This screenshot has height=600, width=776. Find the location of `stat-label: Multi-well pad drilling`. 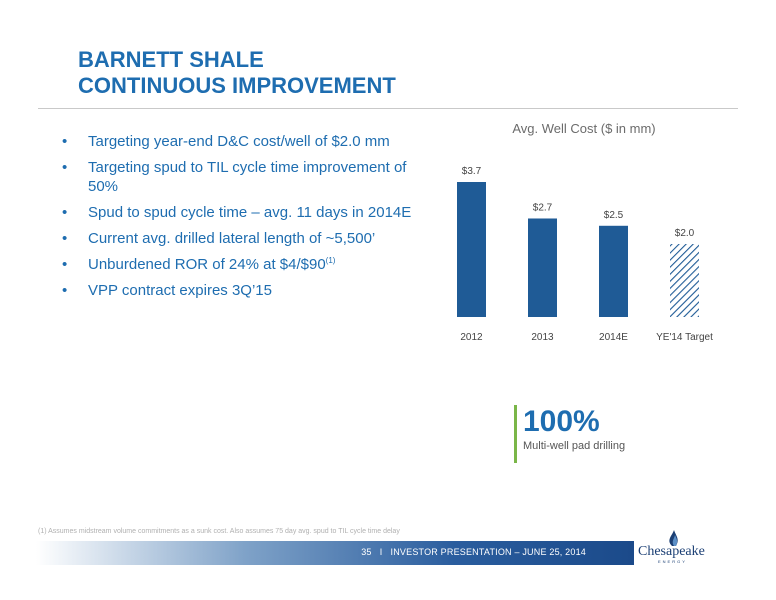

stat-label: Multi-well pad drilling is located at coordinates (574, 446).